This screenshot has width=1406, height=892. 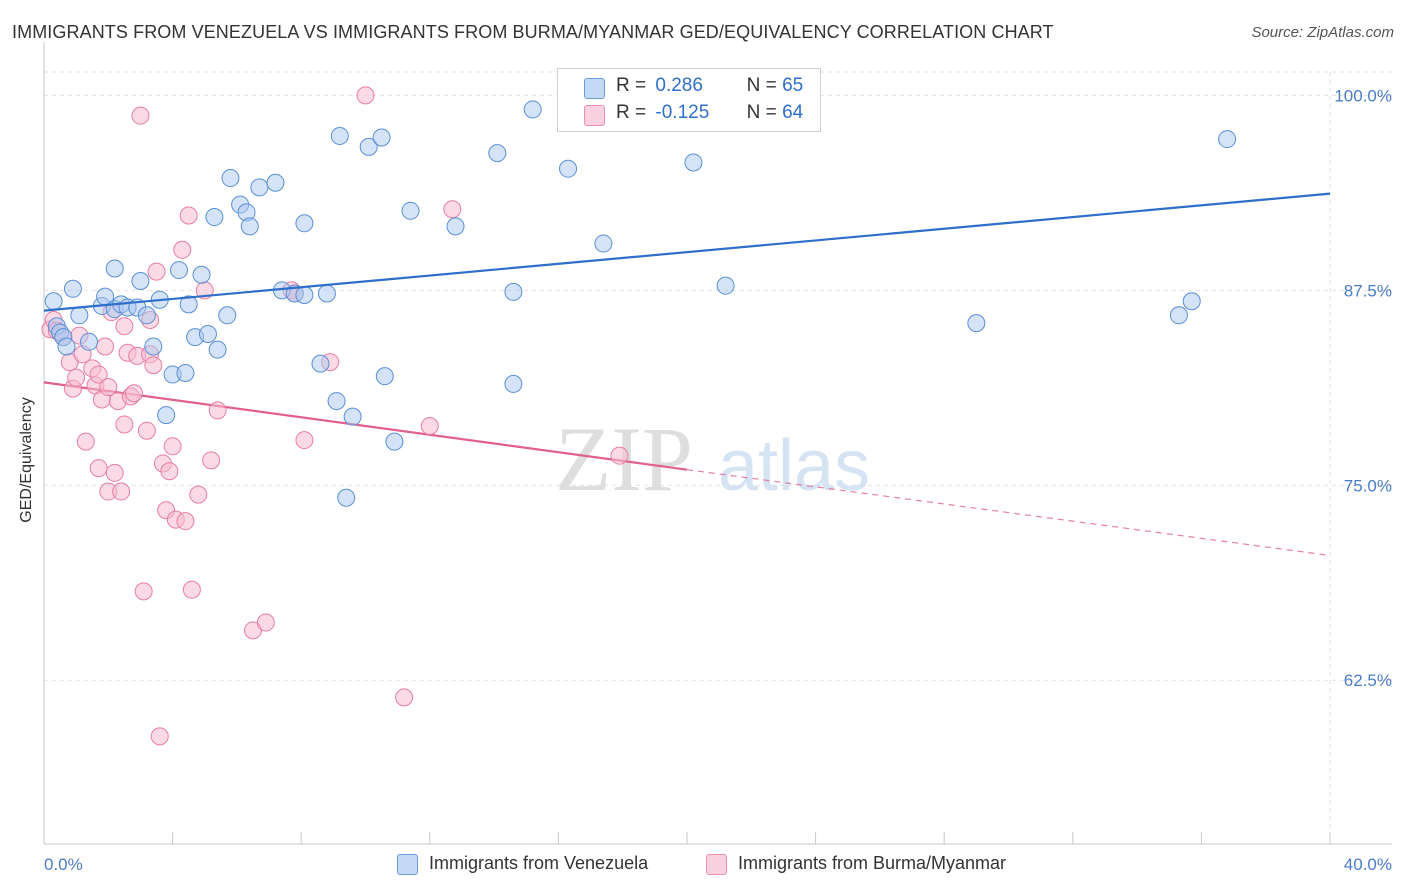 I want to click on y-tick-label: 62.5%, so click(x=1368, y=680).